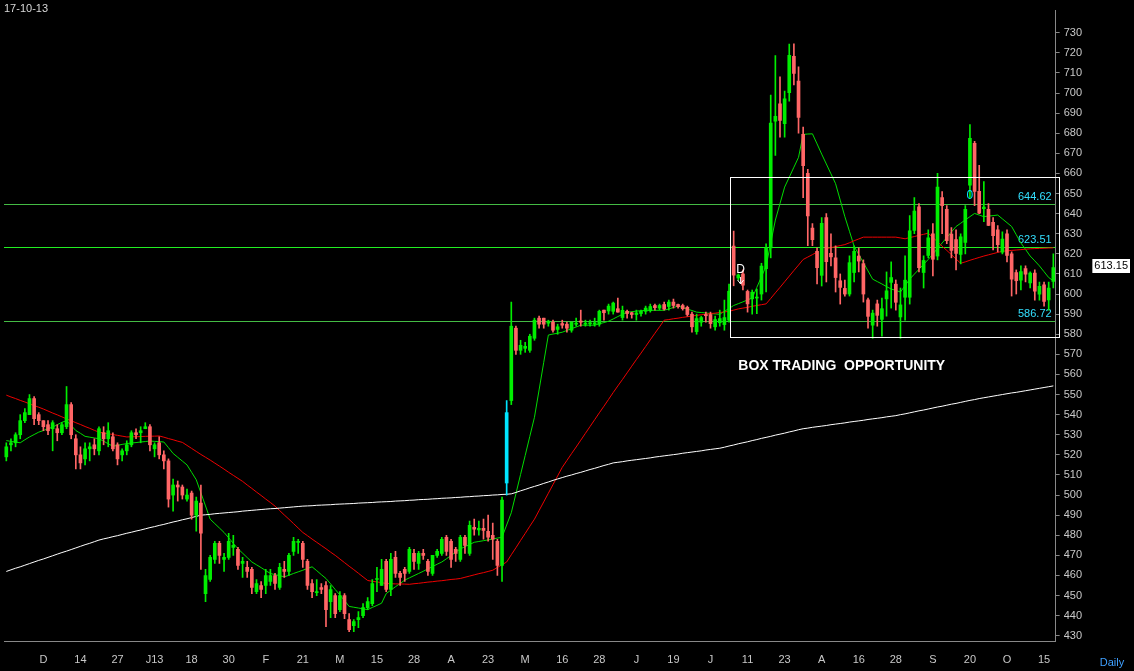  Describe the element at coordinates (80, 659) in the screenshot. I see `x-tick-label: 14` at that location.